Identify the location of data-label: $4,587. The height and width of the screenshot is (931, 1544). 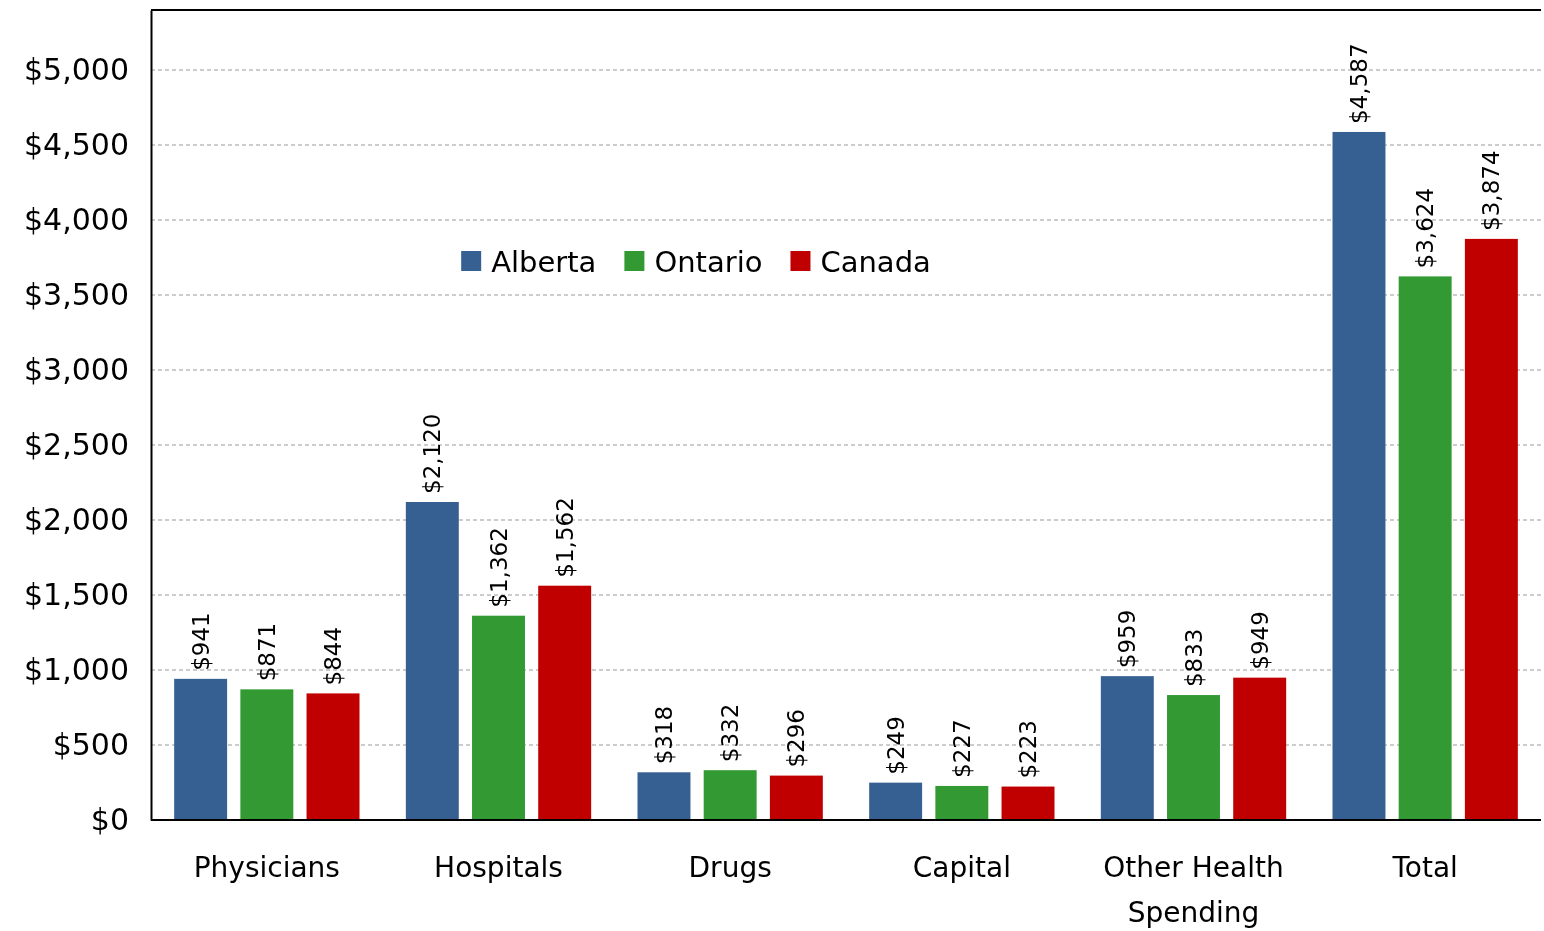
(1358, 83).